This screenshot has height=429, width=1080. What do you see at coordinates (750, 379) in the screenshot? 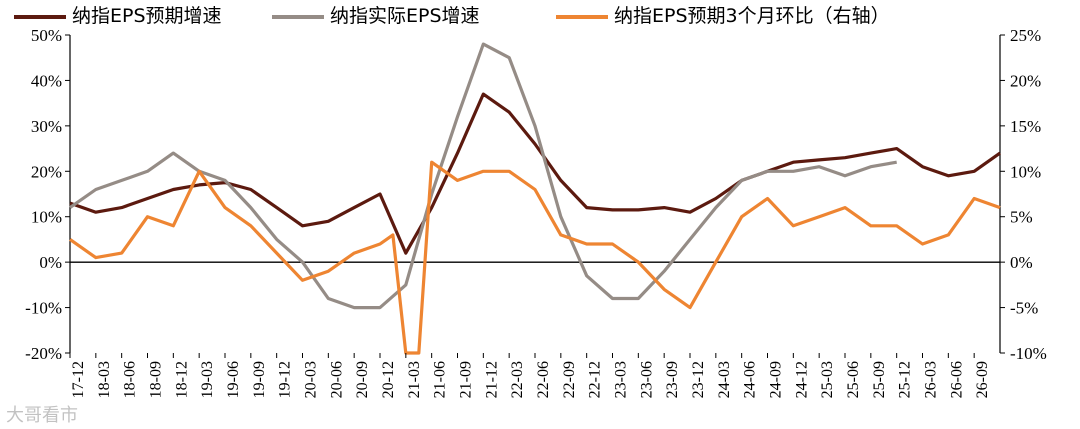
I see `x-tick-label: 24-06` at bounding box center [750, 379].